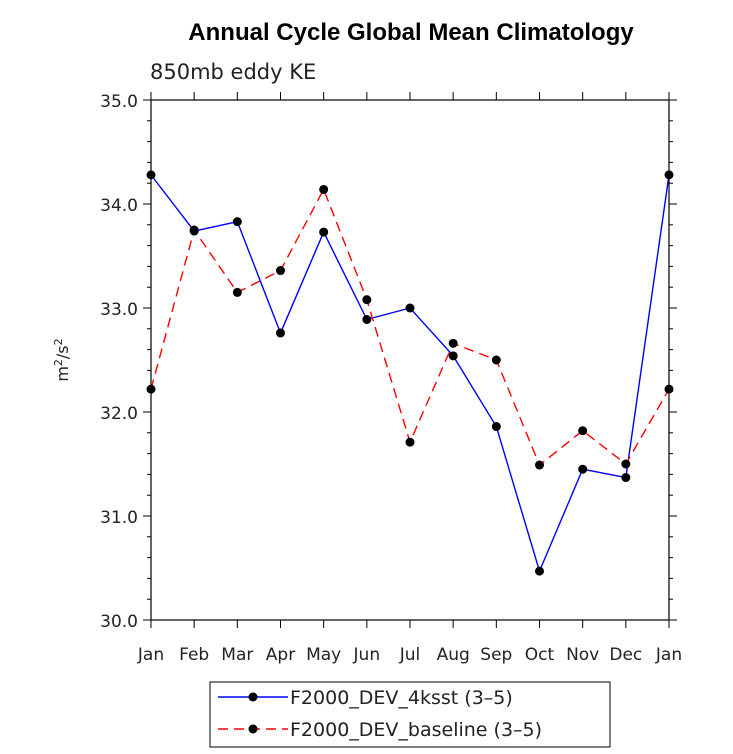 This screenshot has width=733, height=754. I want to click on legend-label-4ksst: F2000_DEV_4ksst (3–5), so click(401, 698).